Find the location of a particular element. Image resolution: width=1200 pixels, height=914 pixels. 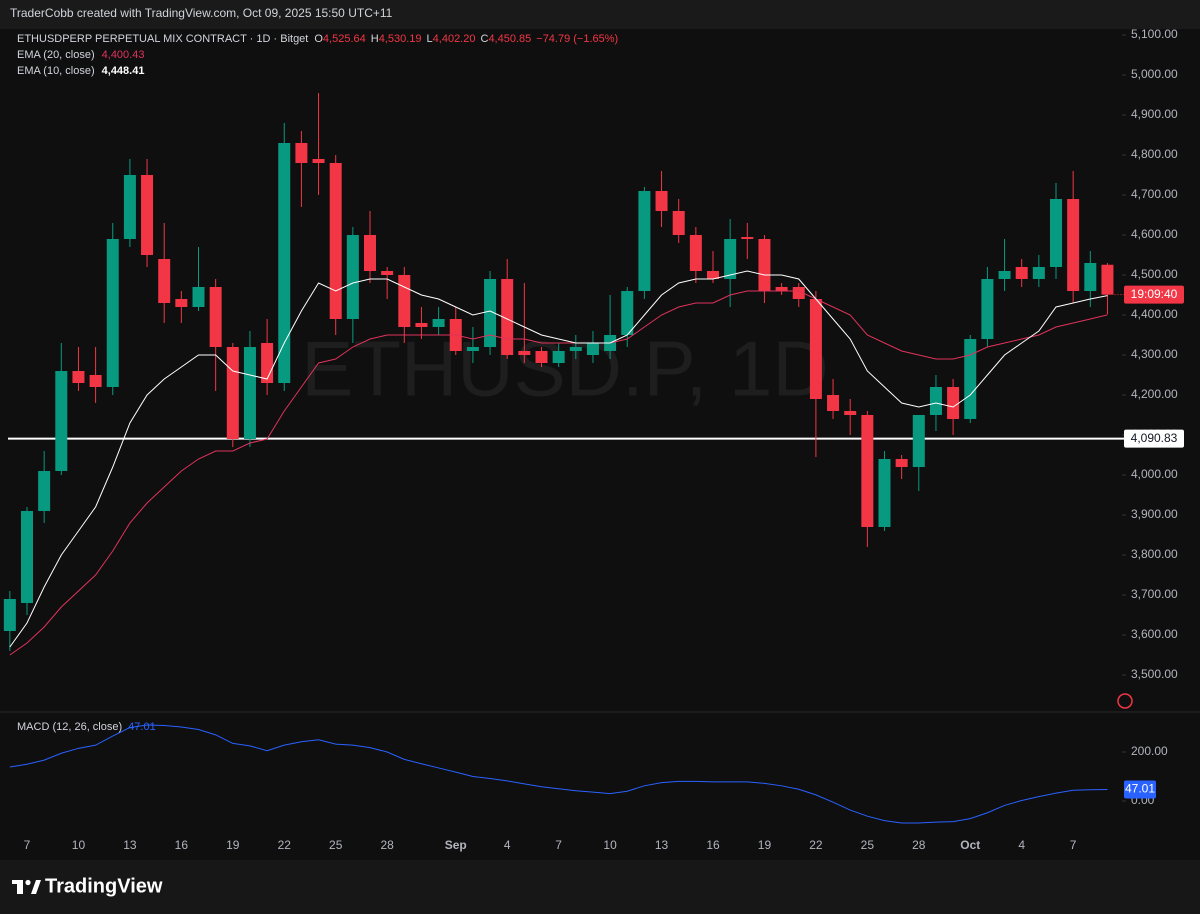

indicator-name: MACD (12, 26, close) is located at coordinates (69, 727).